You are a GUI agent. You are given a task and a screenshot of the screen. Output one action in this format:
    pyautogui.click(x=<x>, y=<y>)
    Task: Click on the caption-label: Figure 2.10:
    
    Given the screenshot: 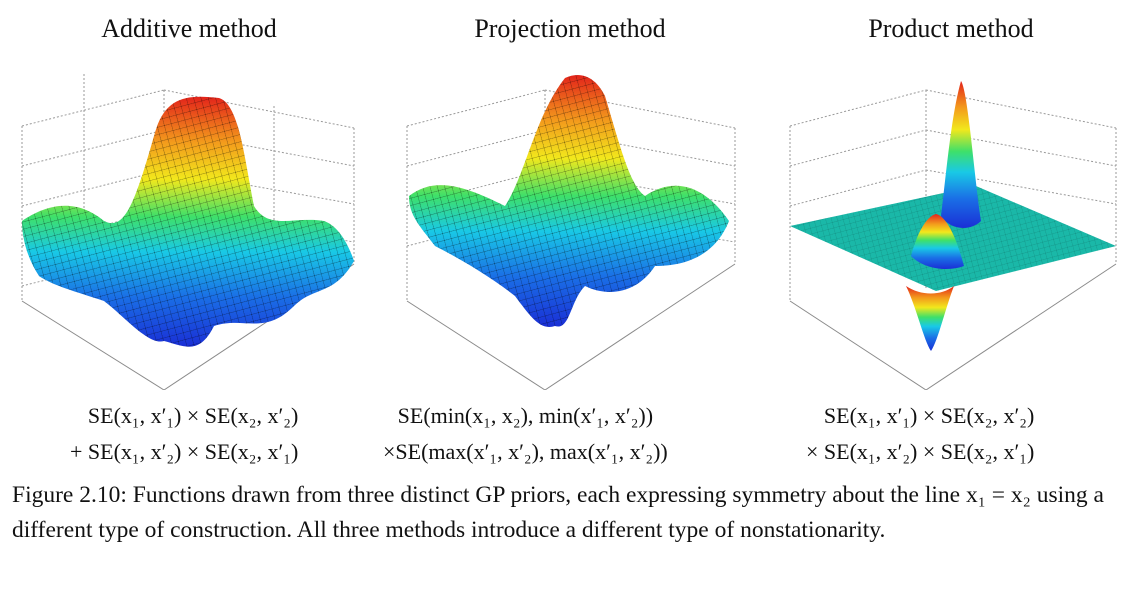 What is the action you would take?
    pyautogui.click(x=69, y=495)
    